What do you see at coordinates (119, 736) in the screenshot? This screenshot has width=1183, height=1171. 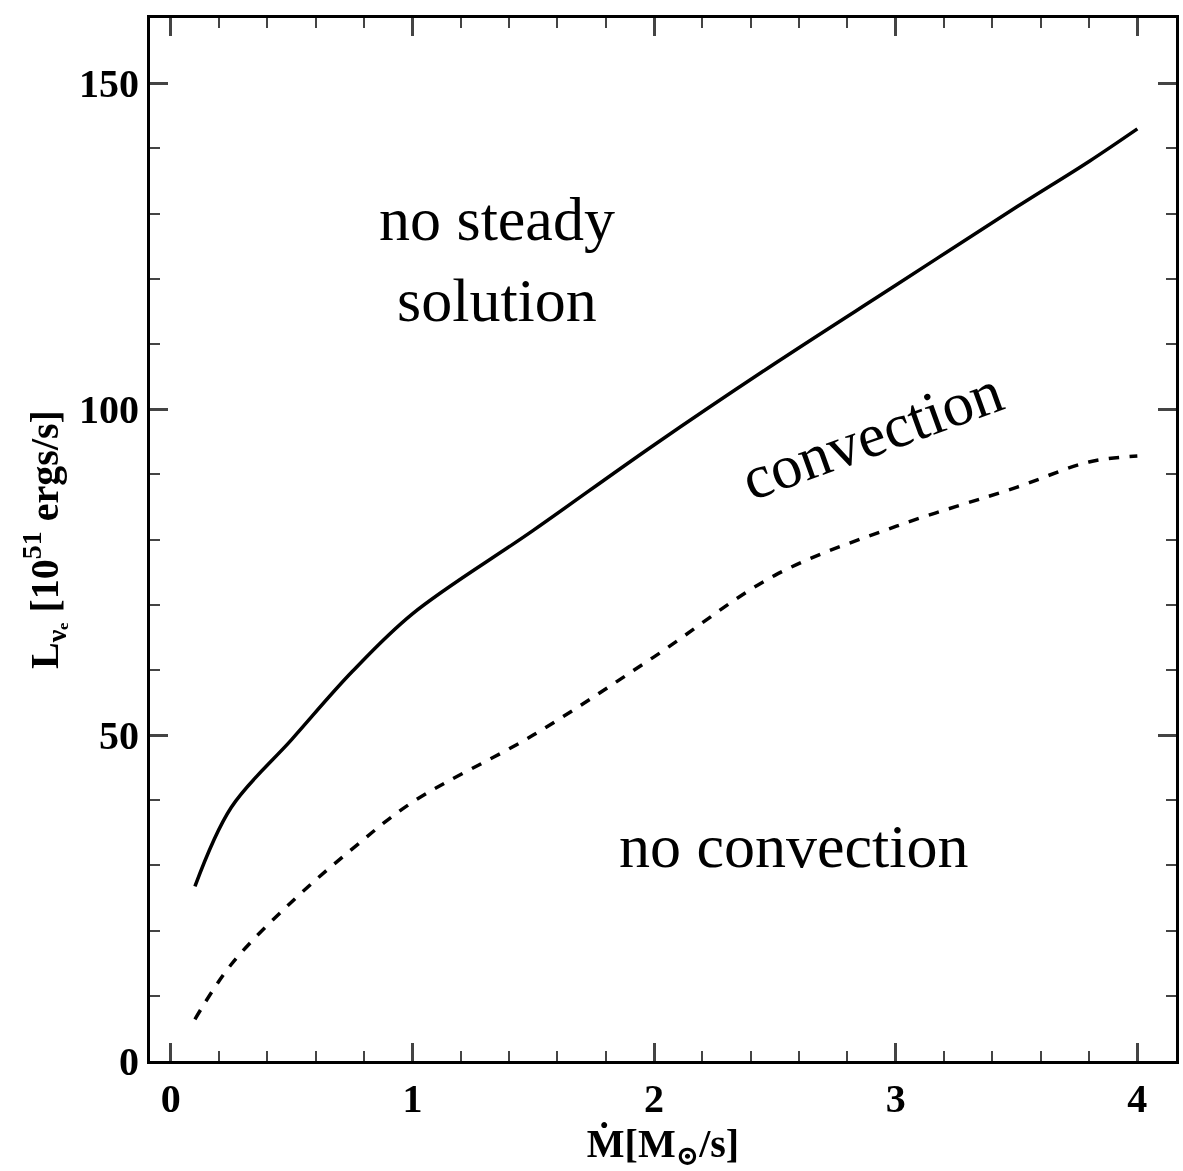 I see `y-tick-label: 50` at bounding box center [119, 736].